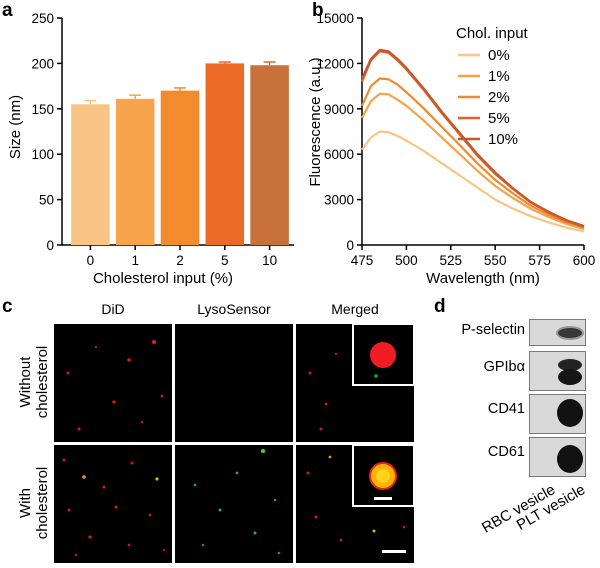 Image resolution: width=600 pixels, height=568 pixels. I want to click on column-label-did: DiD, so click(113, 309).